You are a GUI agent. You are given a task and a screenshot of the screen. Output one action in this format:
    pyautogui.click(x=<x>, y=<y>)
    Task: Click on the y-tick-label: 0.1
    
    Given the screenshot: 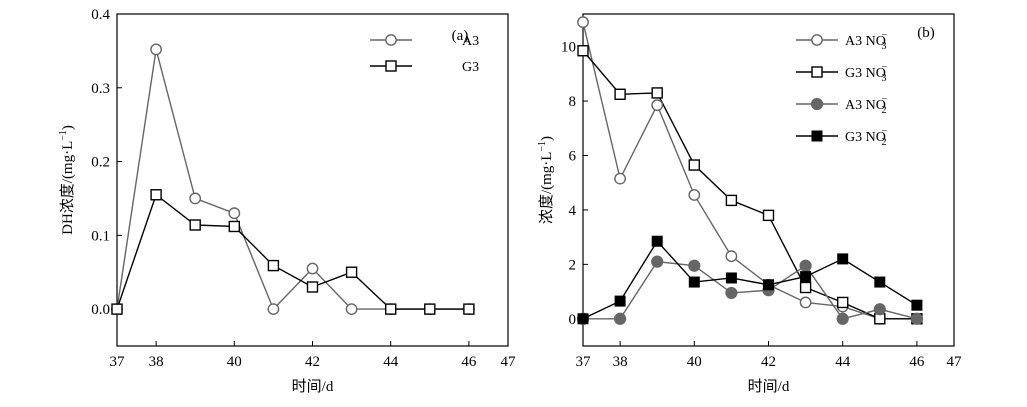 What is the action you would take?
    pyautogui.click(x=100, y=236)
    